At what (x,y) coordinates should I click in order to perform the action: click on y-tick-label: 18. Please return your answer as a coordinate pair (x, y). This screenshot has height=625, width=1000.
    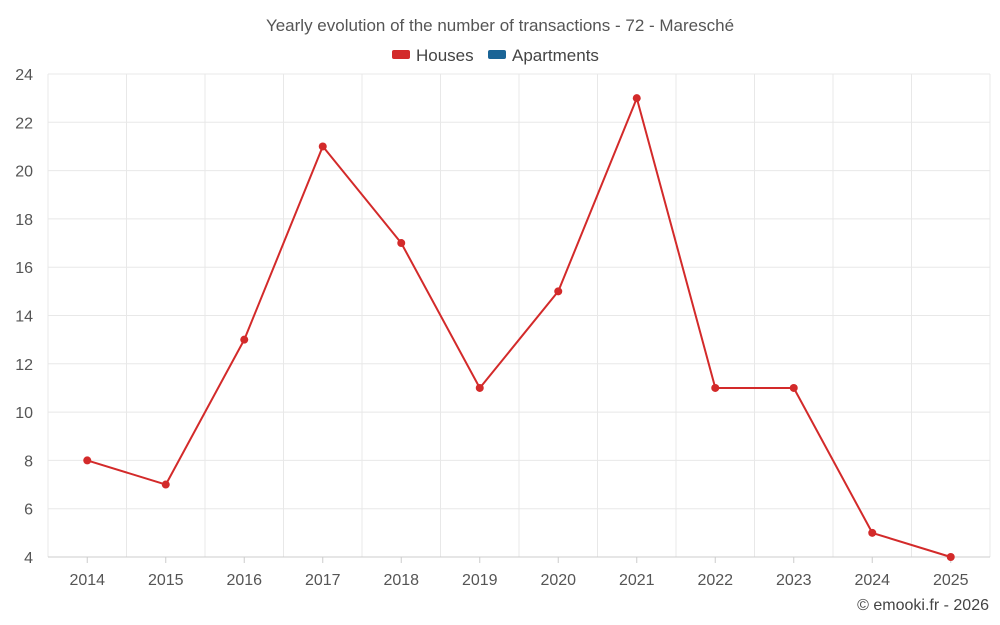
    Looking at the image, I should click on (24, 220).